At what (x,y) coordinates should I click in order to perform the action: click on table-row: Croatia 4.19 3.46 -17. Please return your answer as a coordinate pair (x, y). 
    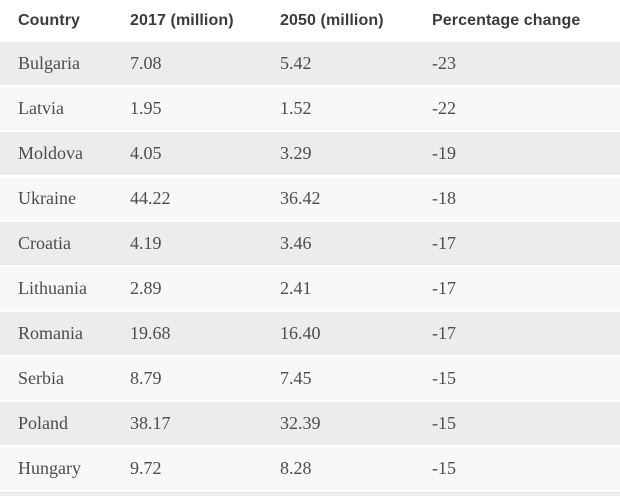
    Looking at the image, I should click on (310, 243).